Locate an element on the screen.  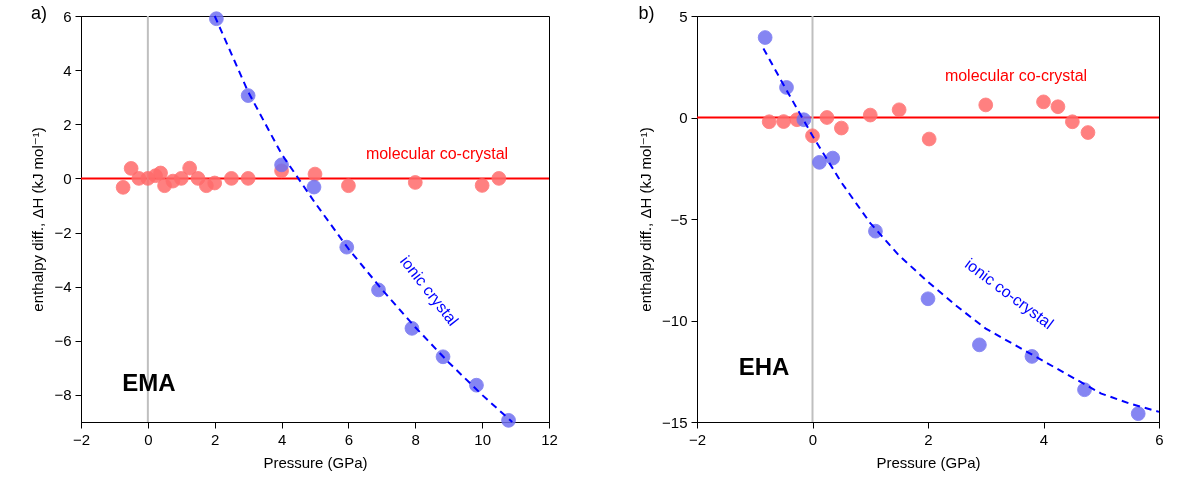
y-tick-label: −4 is located at coordinates (63, 287).